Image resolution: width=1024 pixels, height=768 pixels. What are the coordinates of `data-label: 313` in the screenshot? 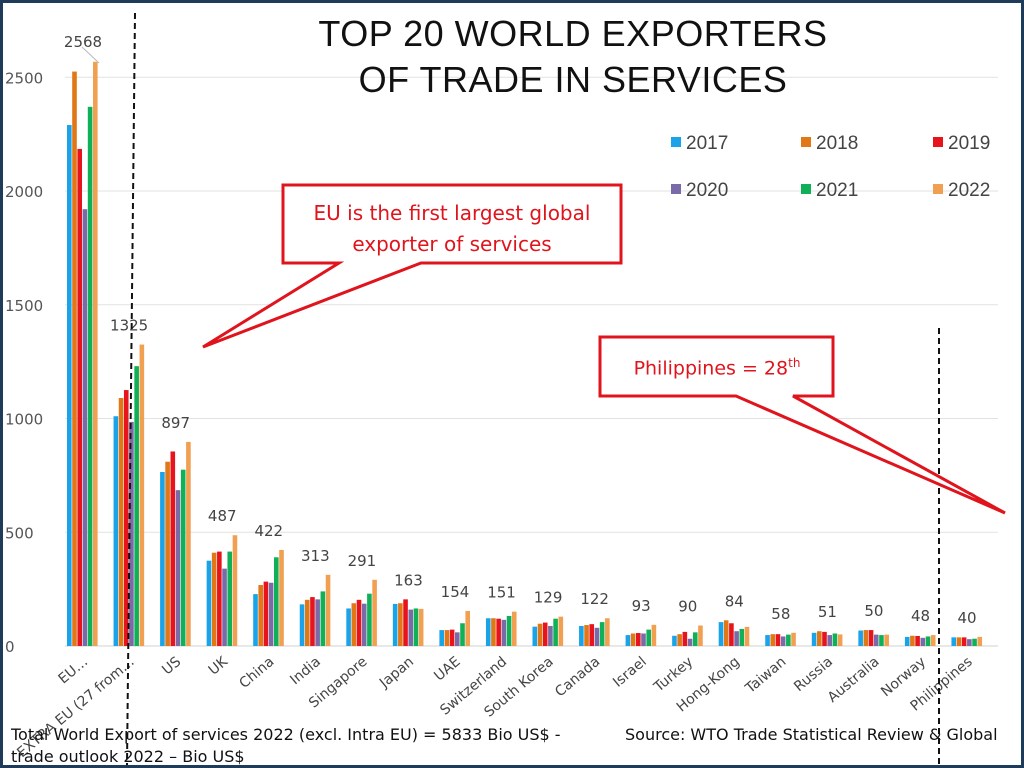 It's located at (315, 556).